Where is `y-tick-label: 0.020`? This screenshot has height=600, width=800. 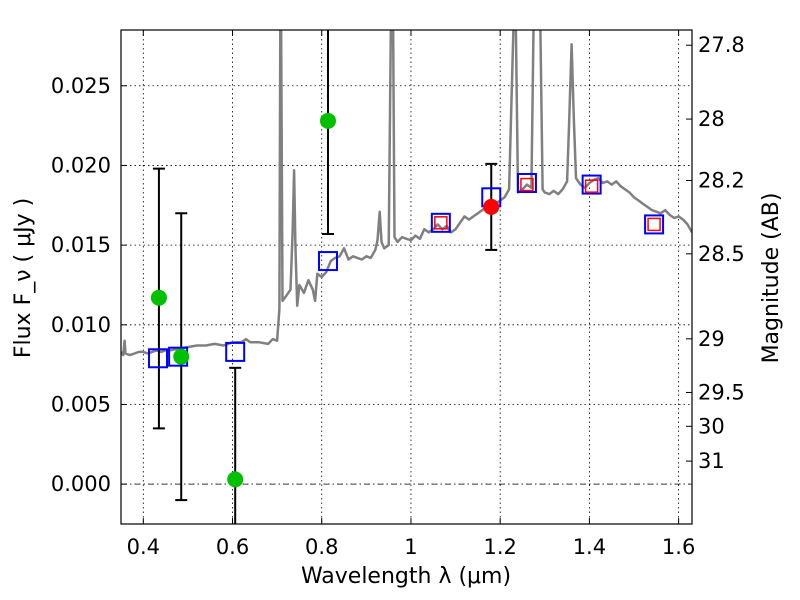 y-tick-label: 0.020 is located at coordinates (81, 165).